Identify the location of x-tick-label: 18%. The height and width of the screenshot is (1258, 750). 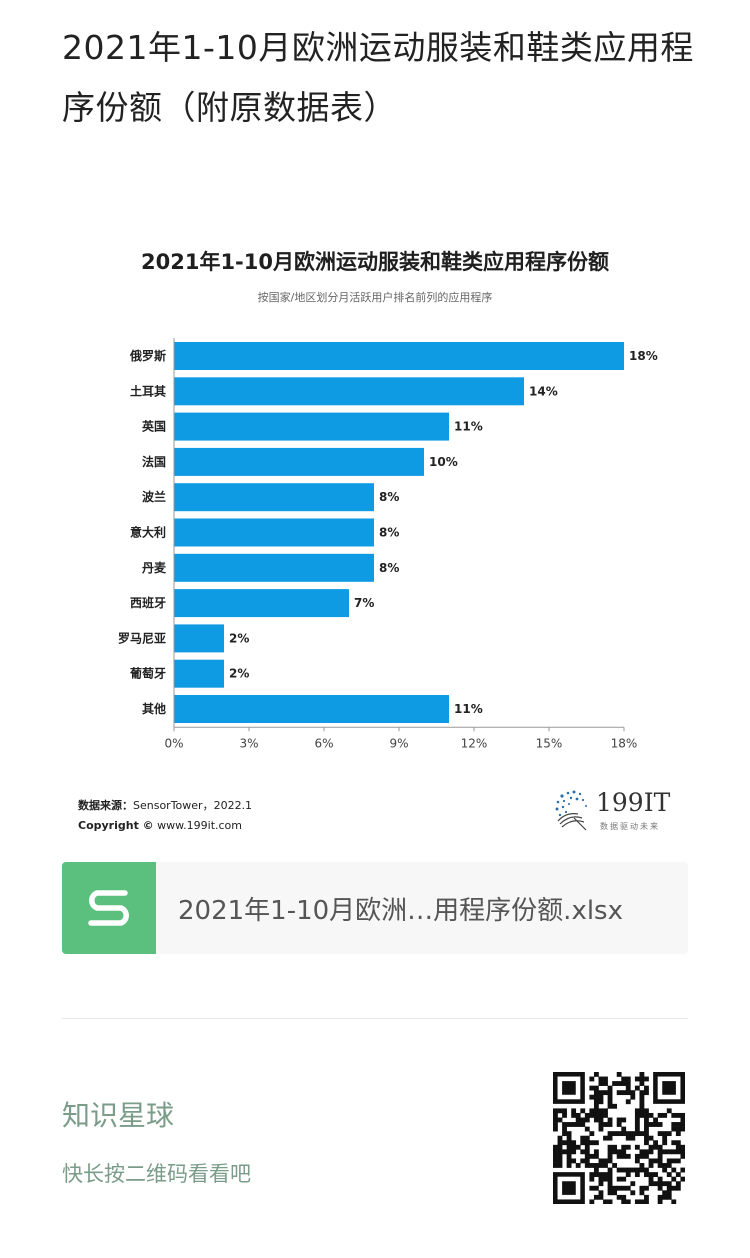
(624, 743).